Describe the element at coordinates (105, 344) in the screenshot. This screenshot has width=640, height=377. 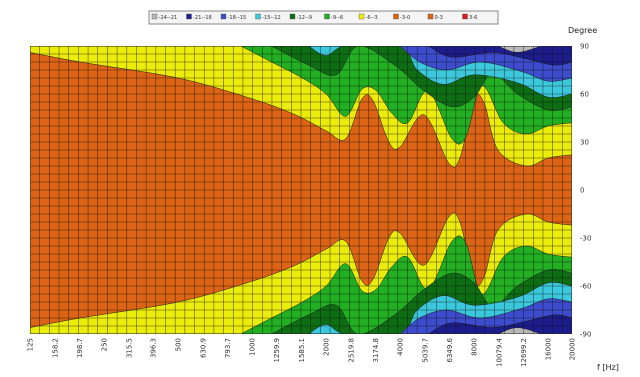
I see `x-tick-label: 250` at that location.